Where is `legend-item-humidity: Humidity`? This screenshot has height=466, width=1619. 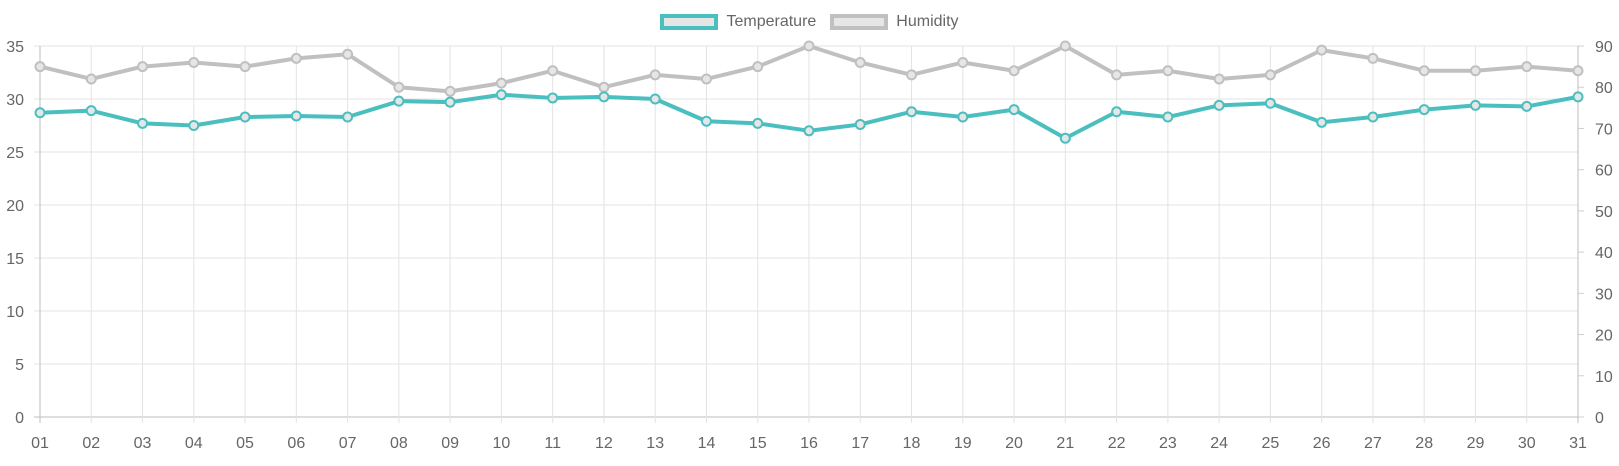
legend-item-humidity: Humidity is located at coordinates (894, 22).